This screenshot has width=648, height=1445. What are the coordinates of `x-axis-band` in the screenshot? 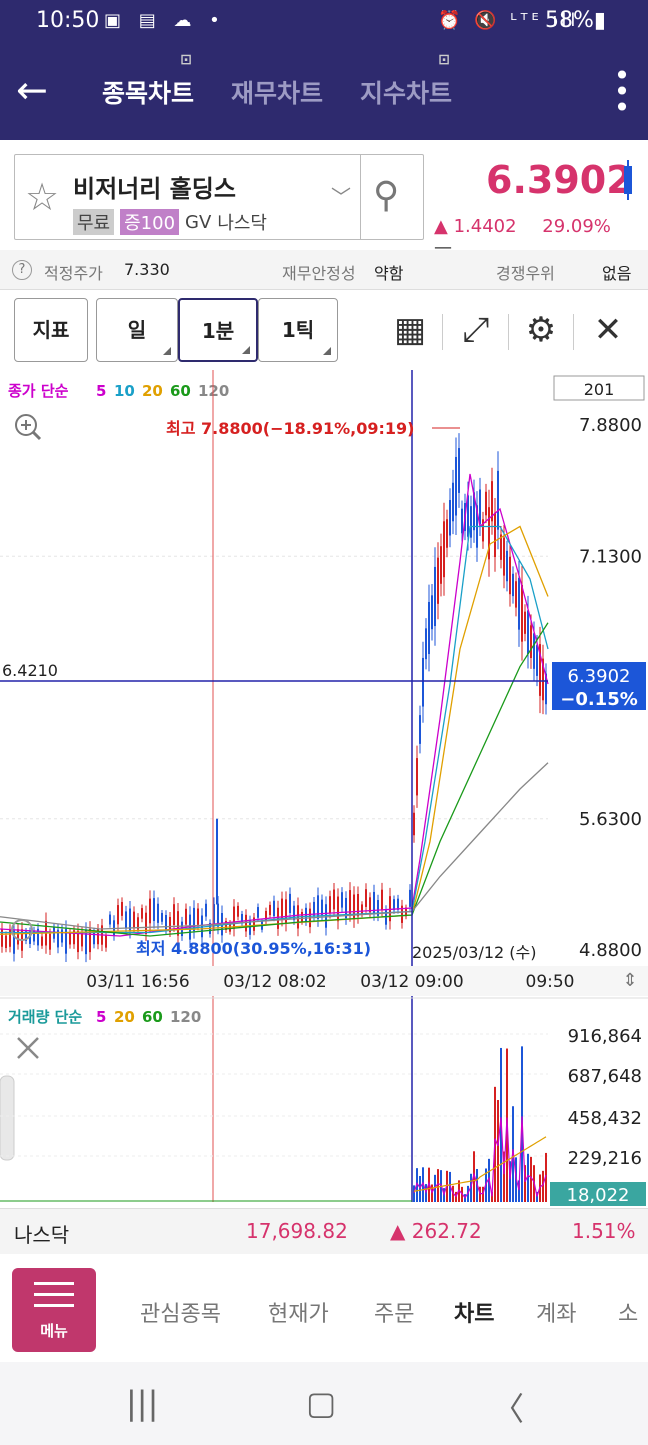 It's located at (324, 981).